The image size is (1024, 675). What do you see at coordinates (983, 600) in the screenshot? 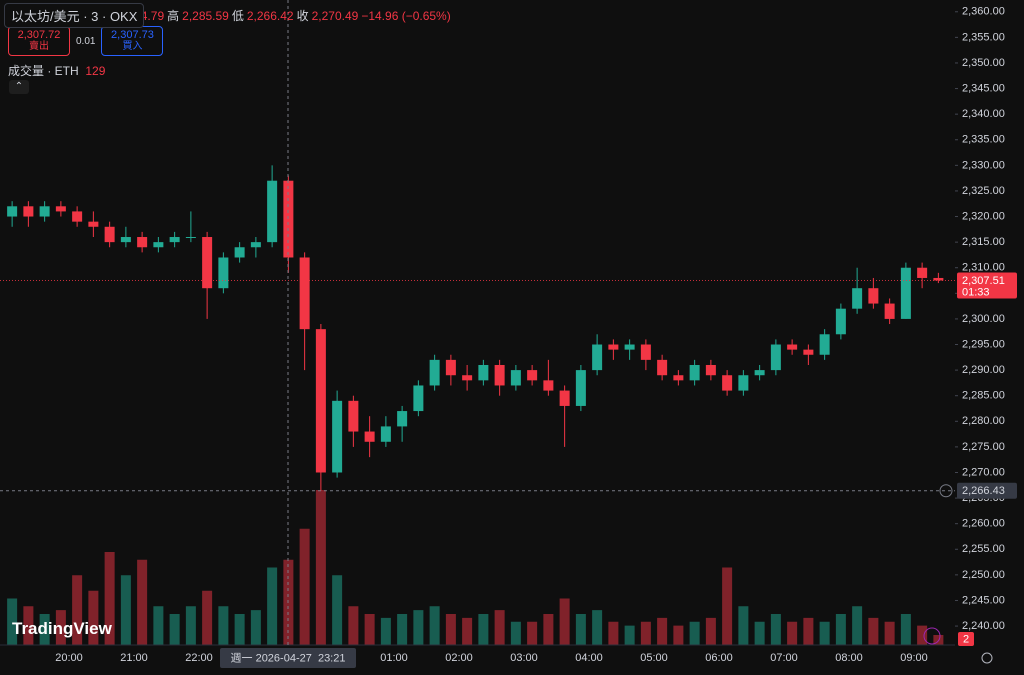
I see `y-tick-label: 2,245.00` at bounding box center [983, 600].